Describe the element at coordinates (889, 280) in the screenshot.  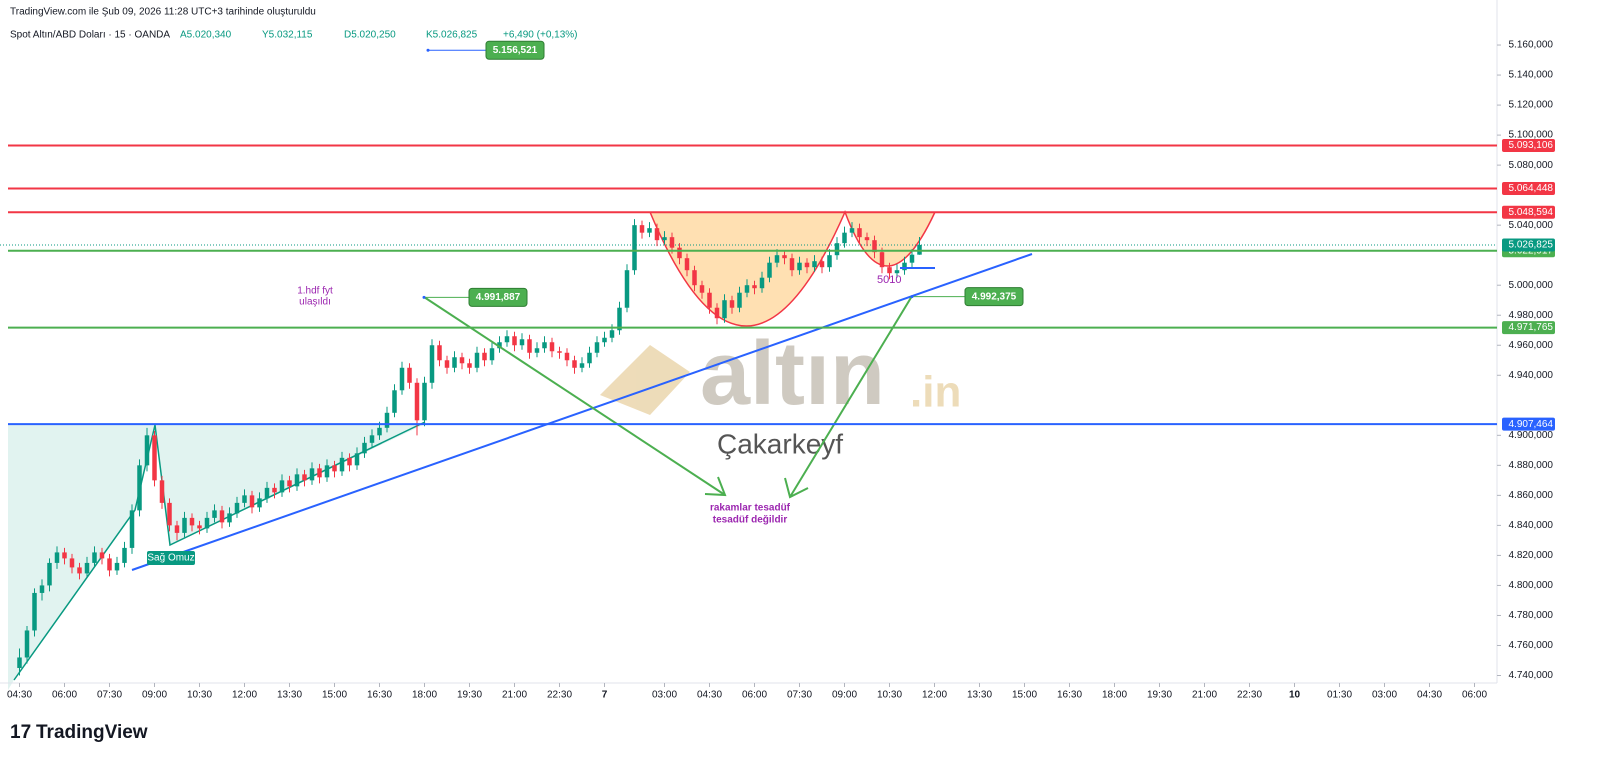
I see `note: 5010` at that location.